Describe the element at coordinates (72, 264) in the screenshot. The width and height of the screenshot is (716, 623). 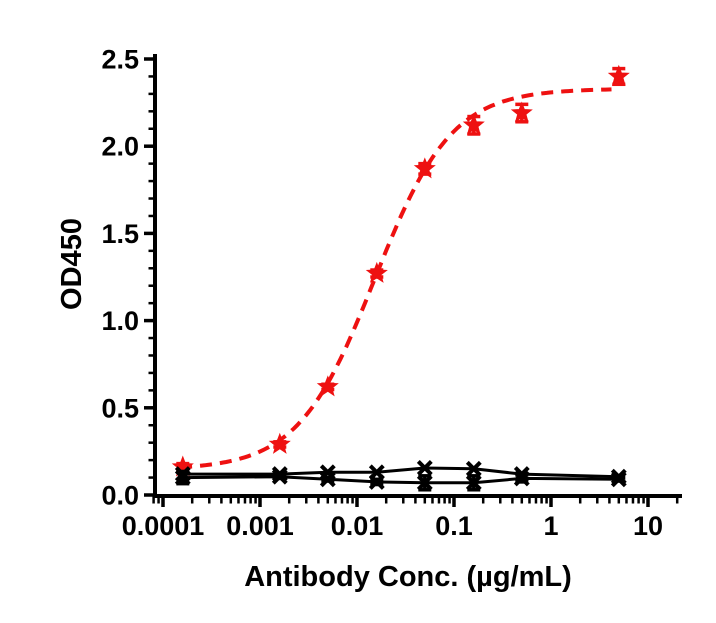
I see `y-axis-title: OD450` at that location.